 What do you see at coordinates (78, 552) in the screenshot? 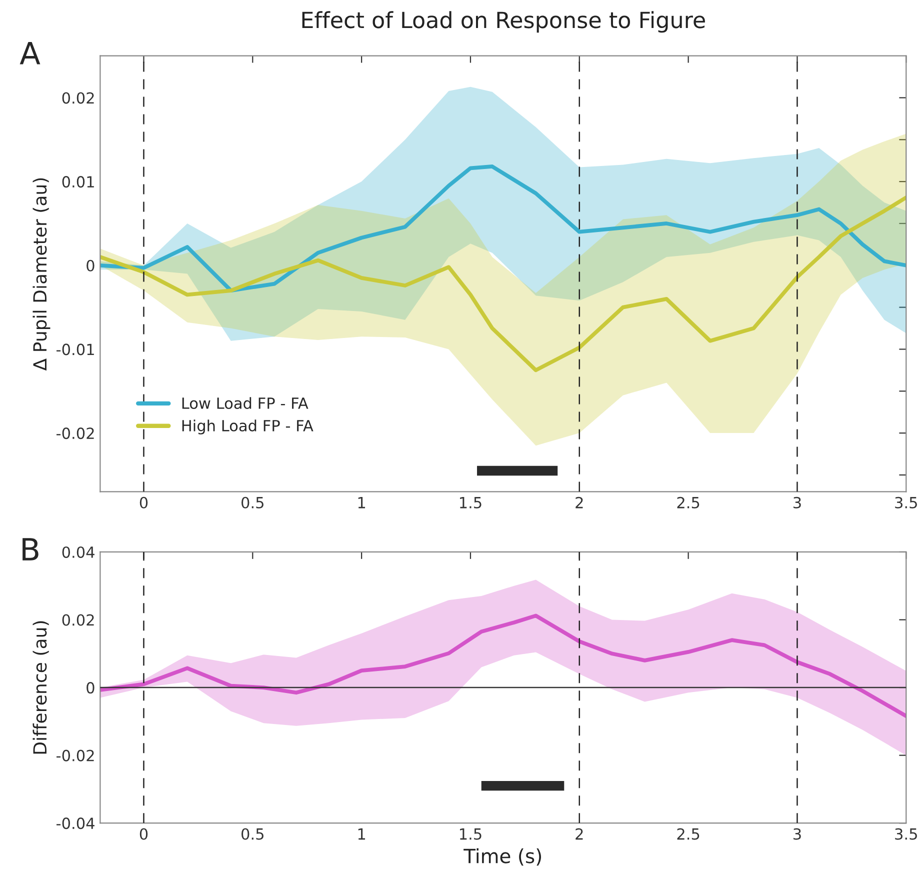
I see `y-tick-label: 0.04` at bounding box center [78, 552].